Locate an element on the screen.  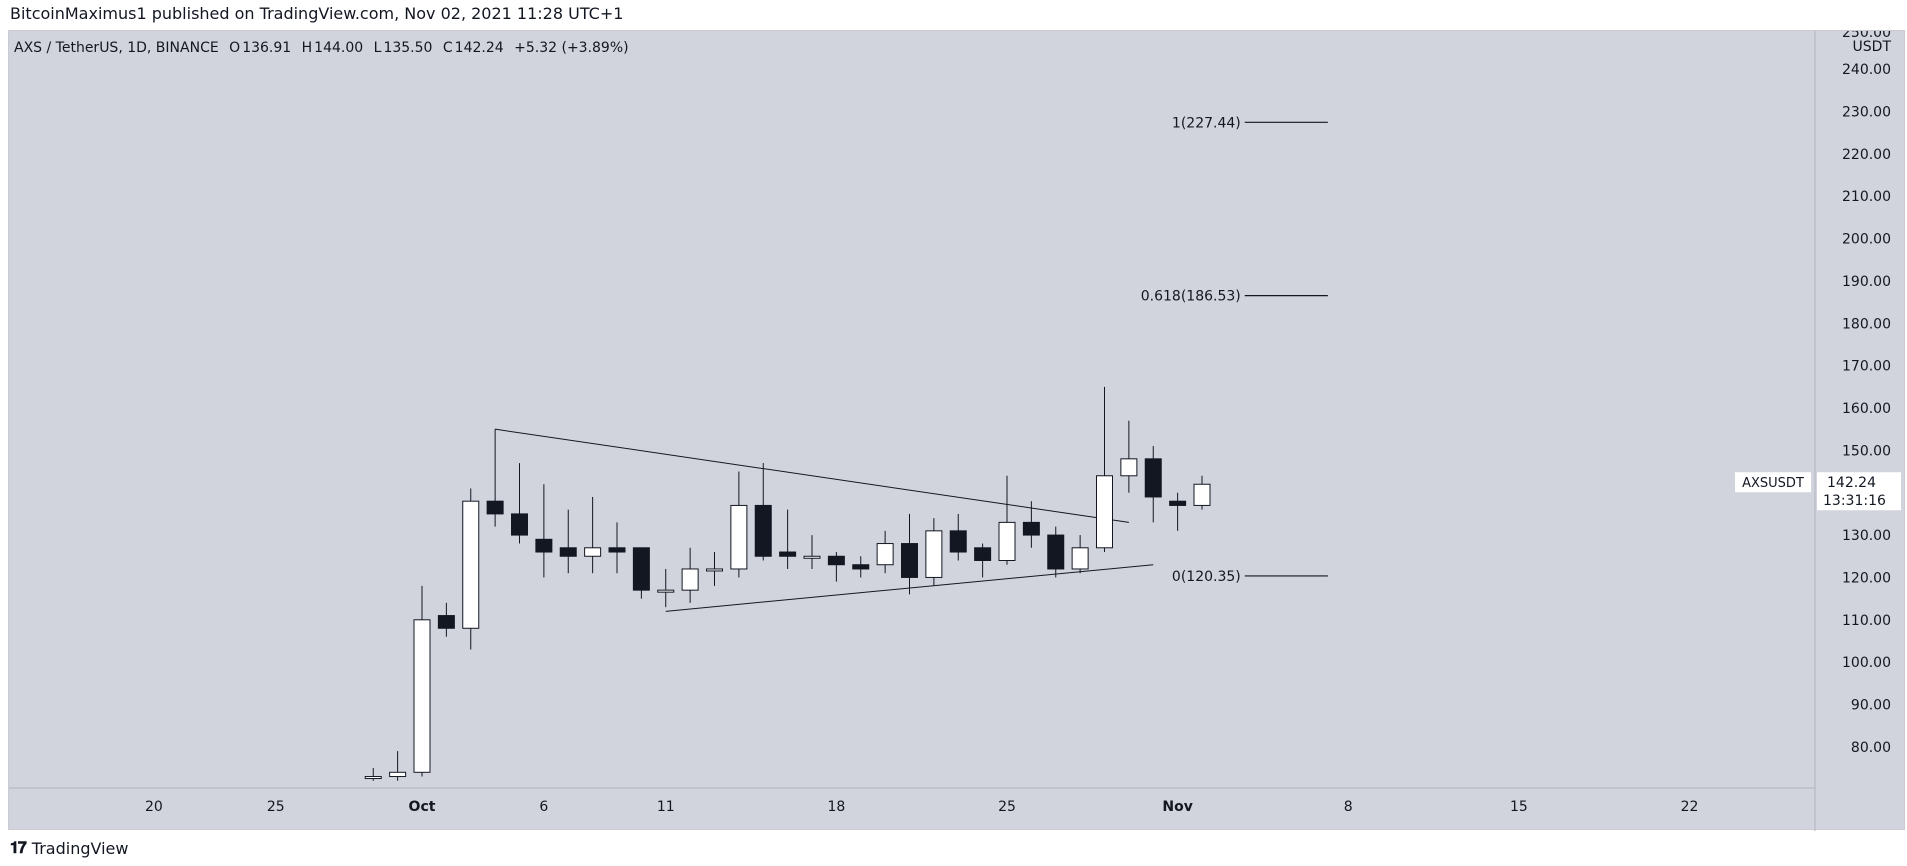
price-tick-label: 210.00 is located at coordinates (1866, 197).